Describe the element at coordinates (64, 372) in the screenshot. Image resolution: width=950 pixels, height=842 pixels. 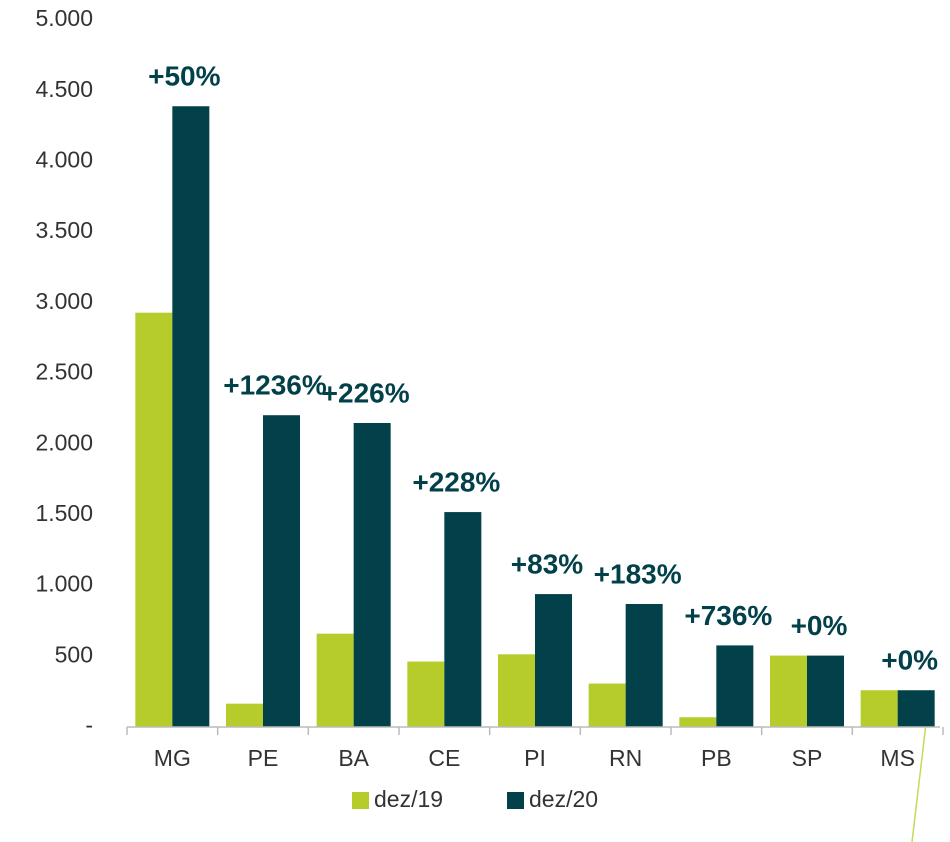
I see `y-tick-label: 2.500` at that location.